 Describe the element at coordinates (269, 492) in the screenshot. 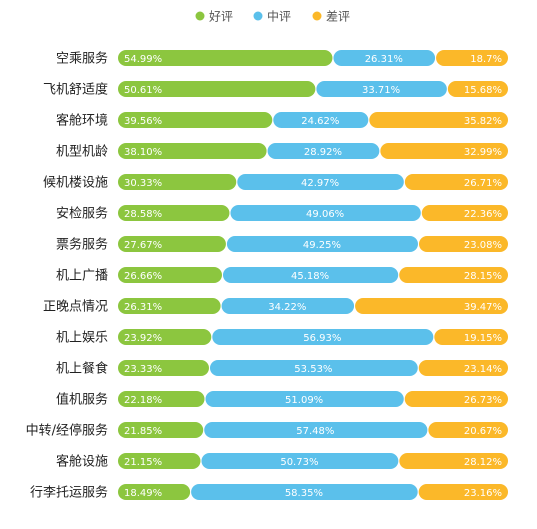

I see `row-14: 行李托运服务 18.49% 58.35% 23.16%` at that location.